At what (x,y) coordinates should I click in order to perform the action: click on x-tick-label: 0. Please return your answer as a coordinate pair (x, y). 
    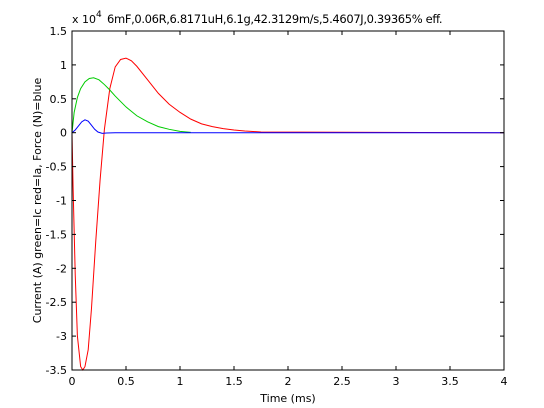
    Looking at the image, I should click on (72, 381).